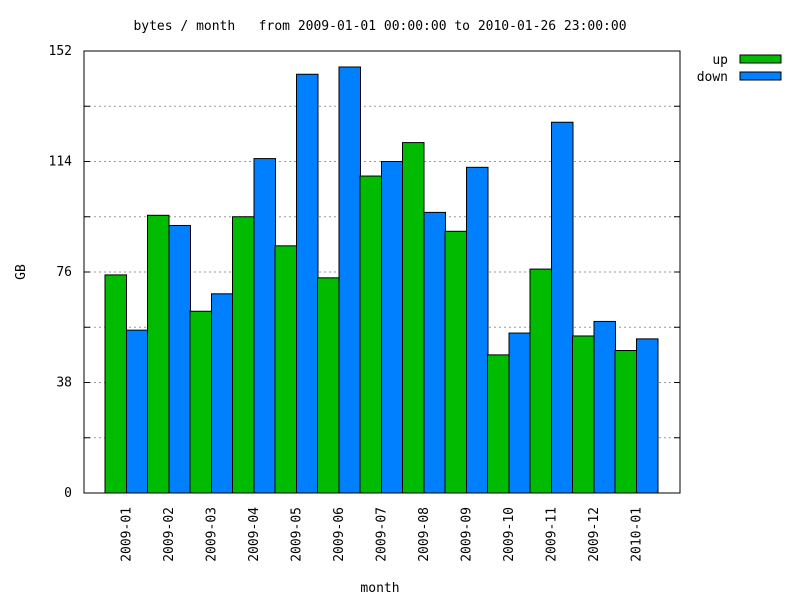 This screenshot has width=800, height=605. I want to click on x-tick-label: 2009-06, so click(339, 534).